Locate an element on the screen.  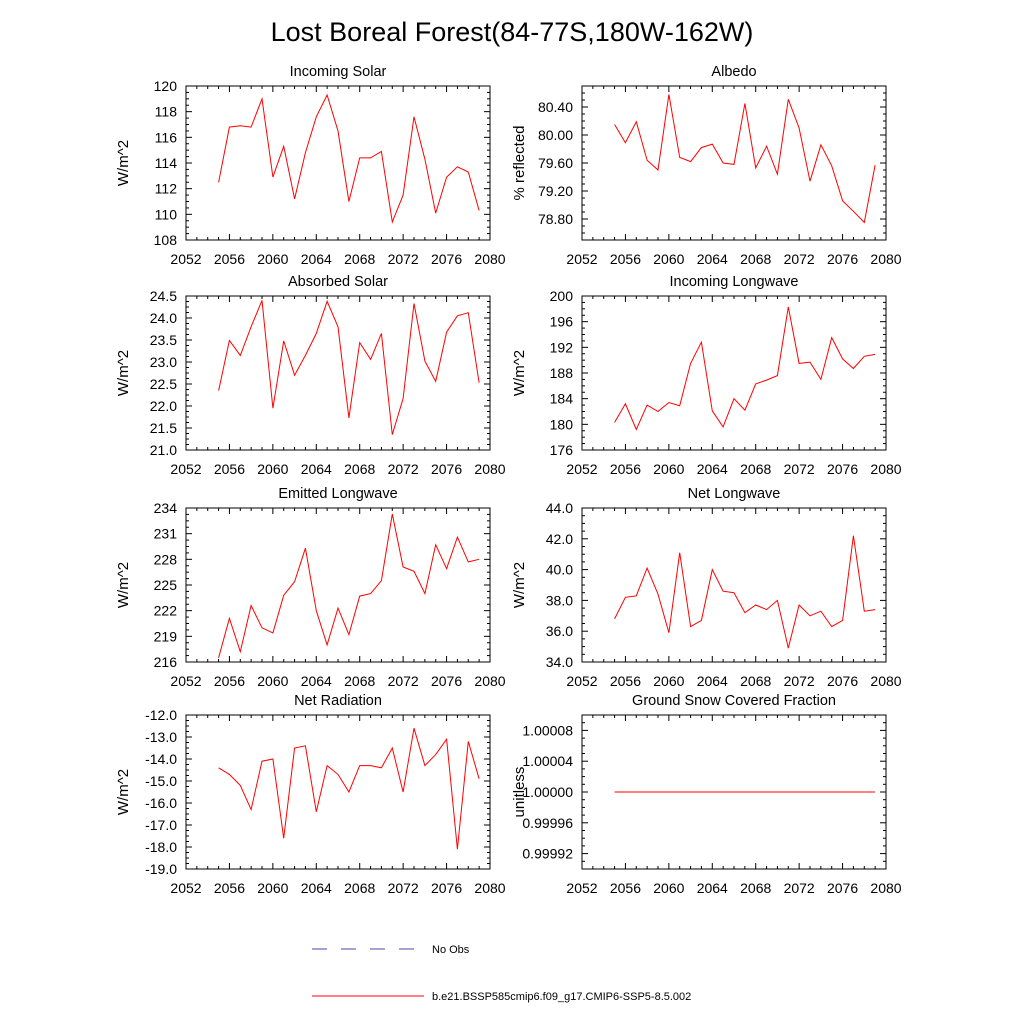
y-tick-label: 23.5 is located at coordinates (163, 340).